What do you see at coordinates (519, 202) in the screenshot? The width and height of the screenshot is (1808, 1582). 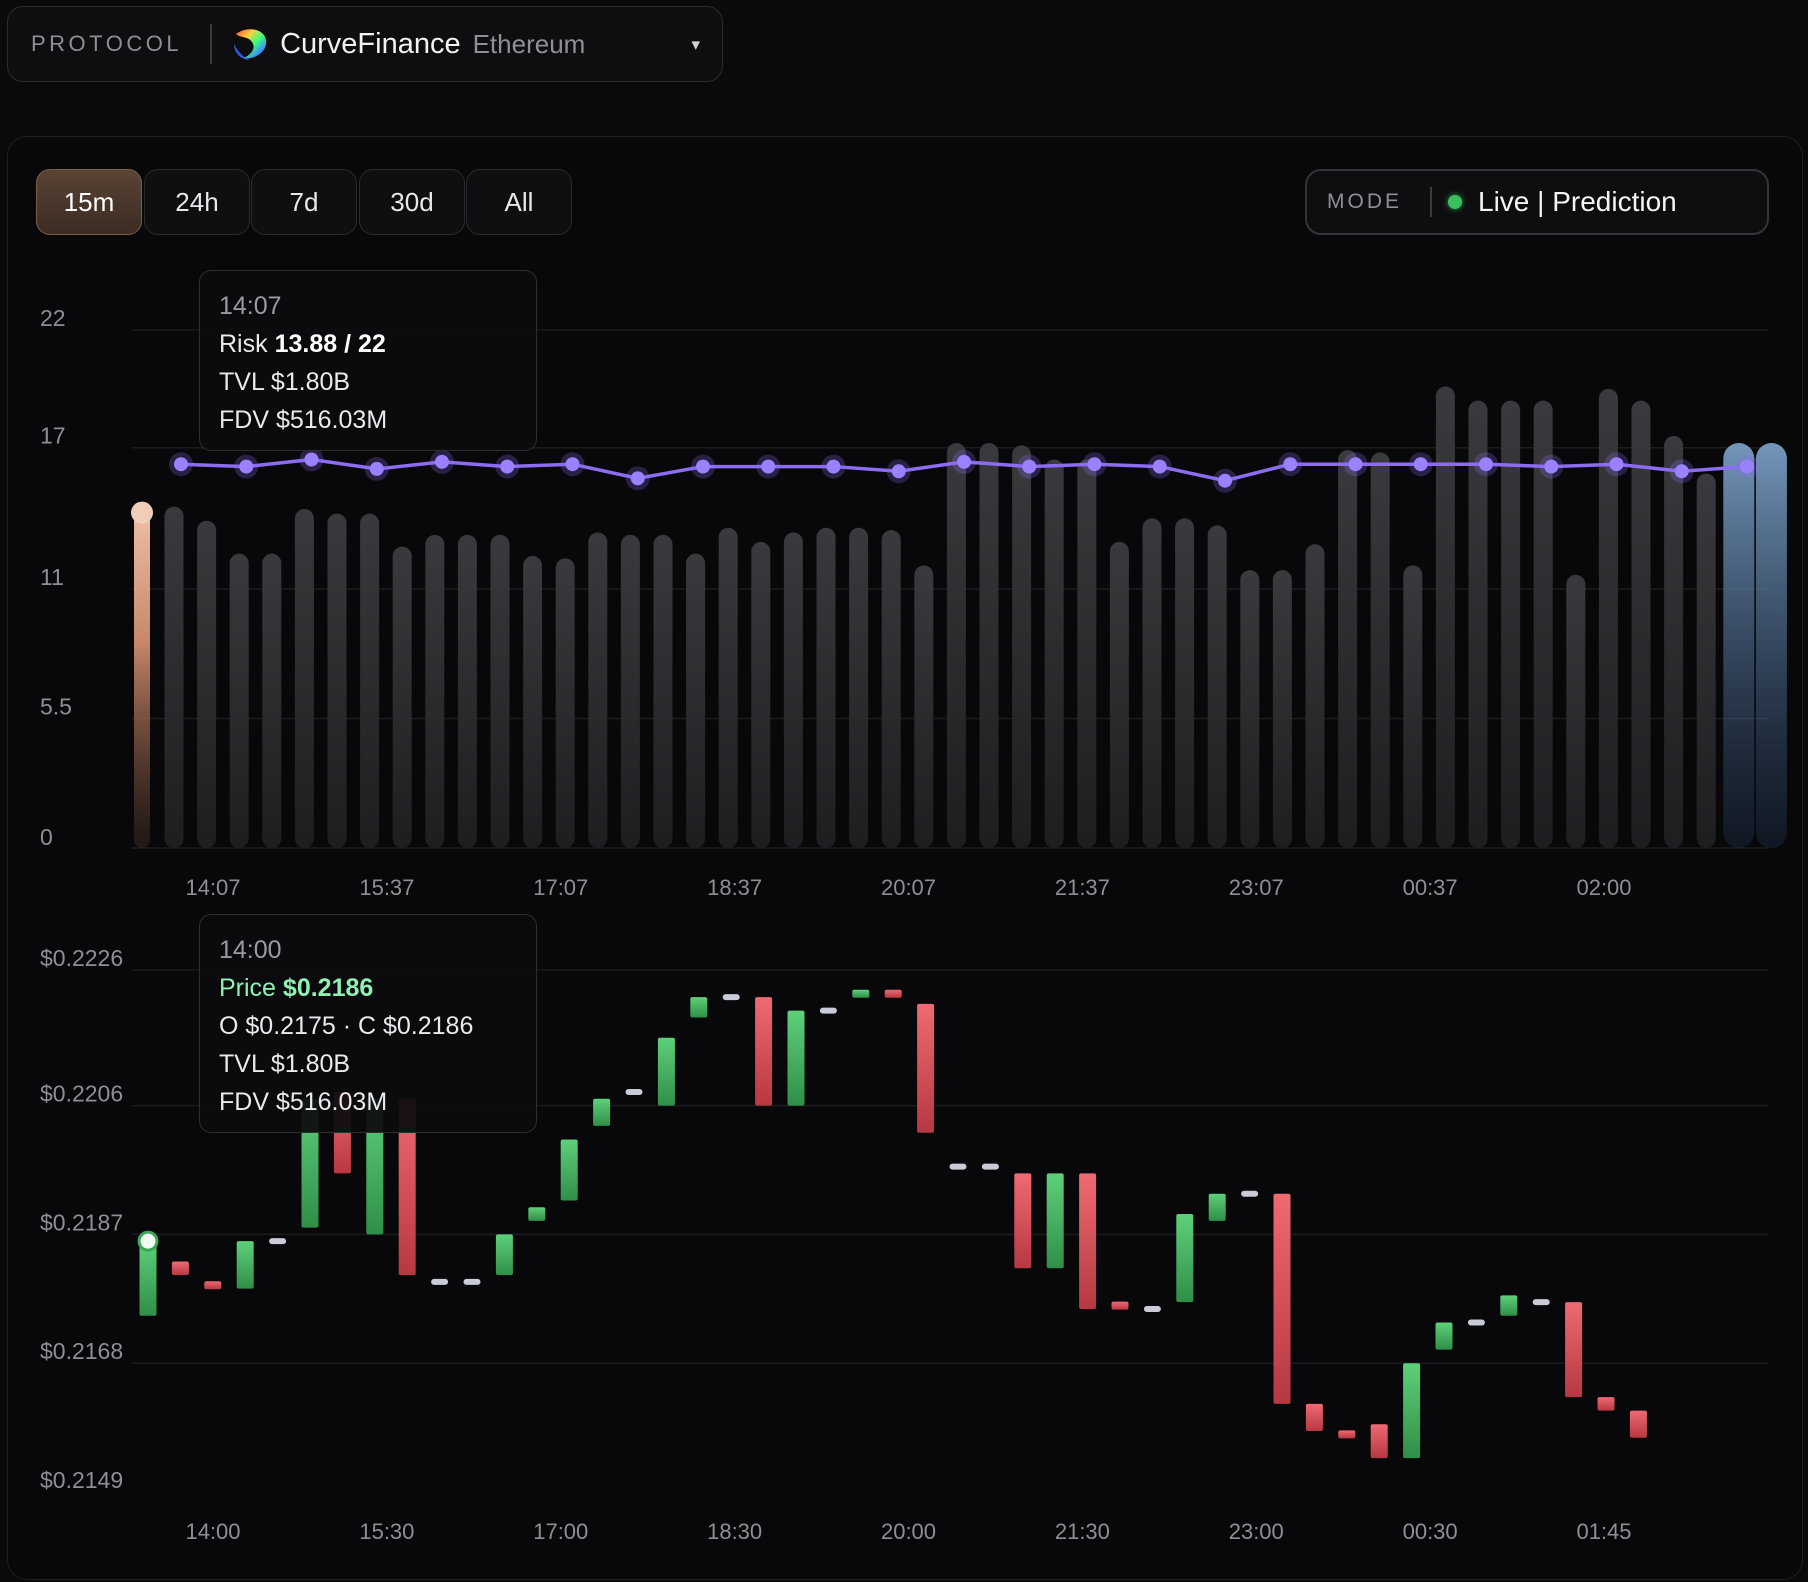 I see `range-button-all: All` at bounding box center [519, 202].